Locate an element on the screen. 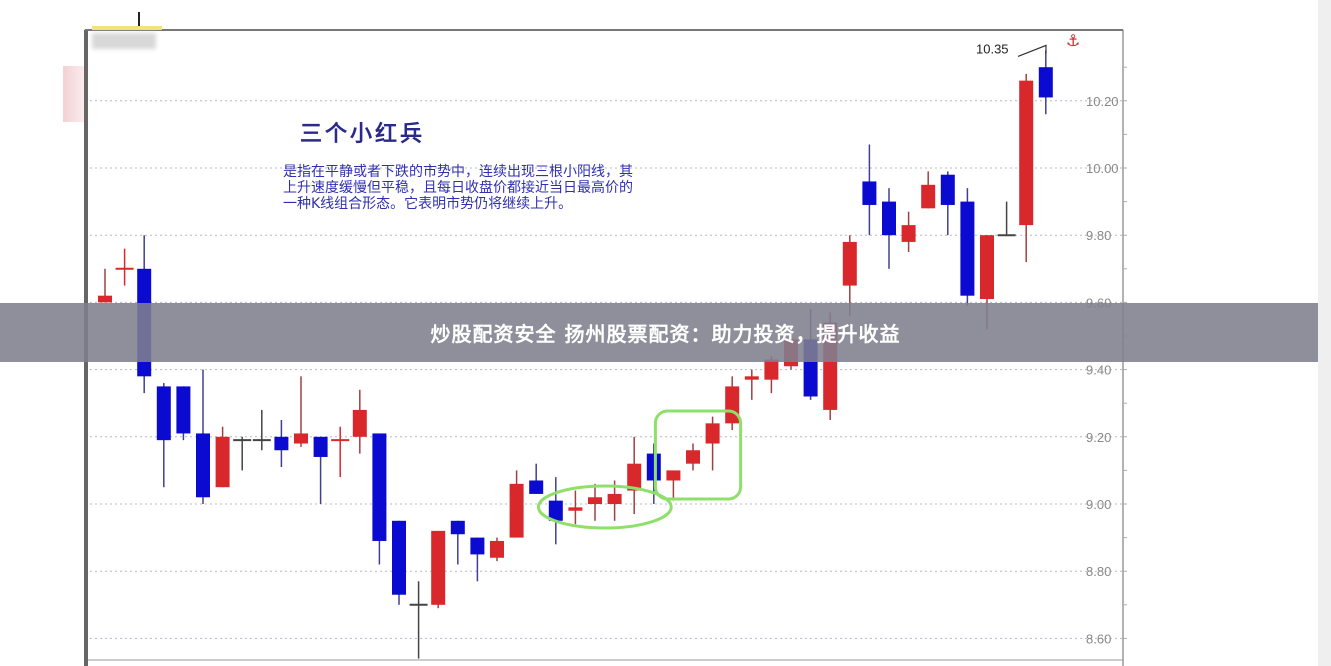 This screenshot has width=1331, height=666. banner-text: 炒股配资安全 扬州股票配资：助力投资，提升收益 is located at coordinates (665, 334).